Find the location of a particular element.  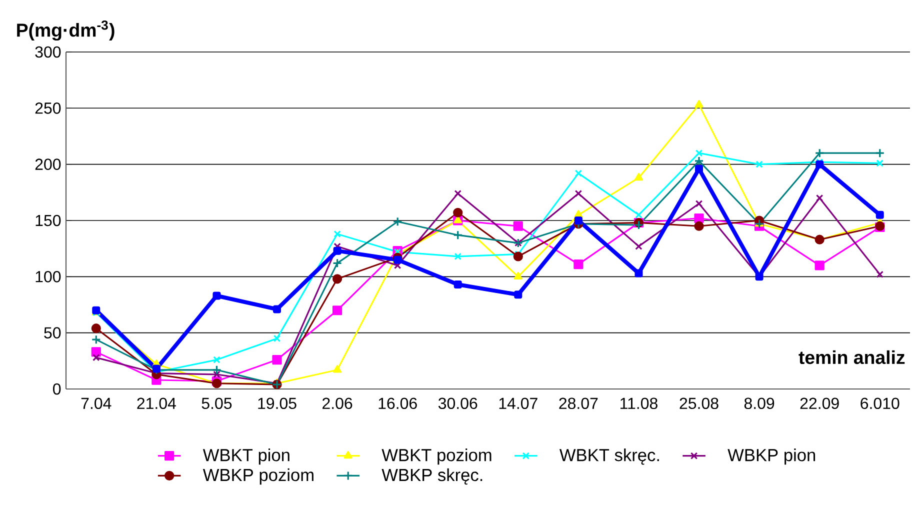

legend-label: WBKP pion is located at coordinates (772, 456).